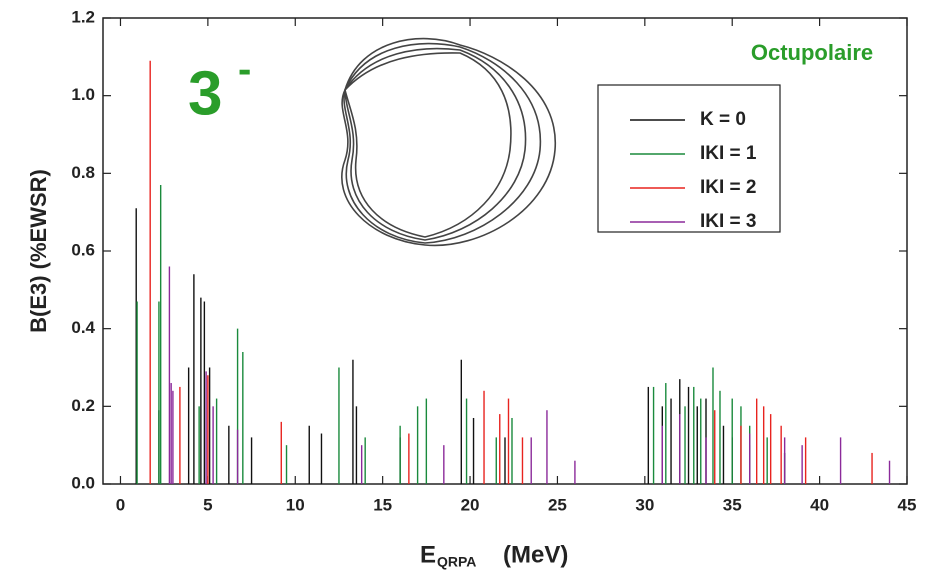  What do you see at coordinates (456, 562) in the screenshot?
I see `x-axis-label-sub: QRPA` at bounding box center [456, 562].